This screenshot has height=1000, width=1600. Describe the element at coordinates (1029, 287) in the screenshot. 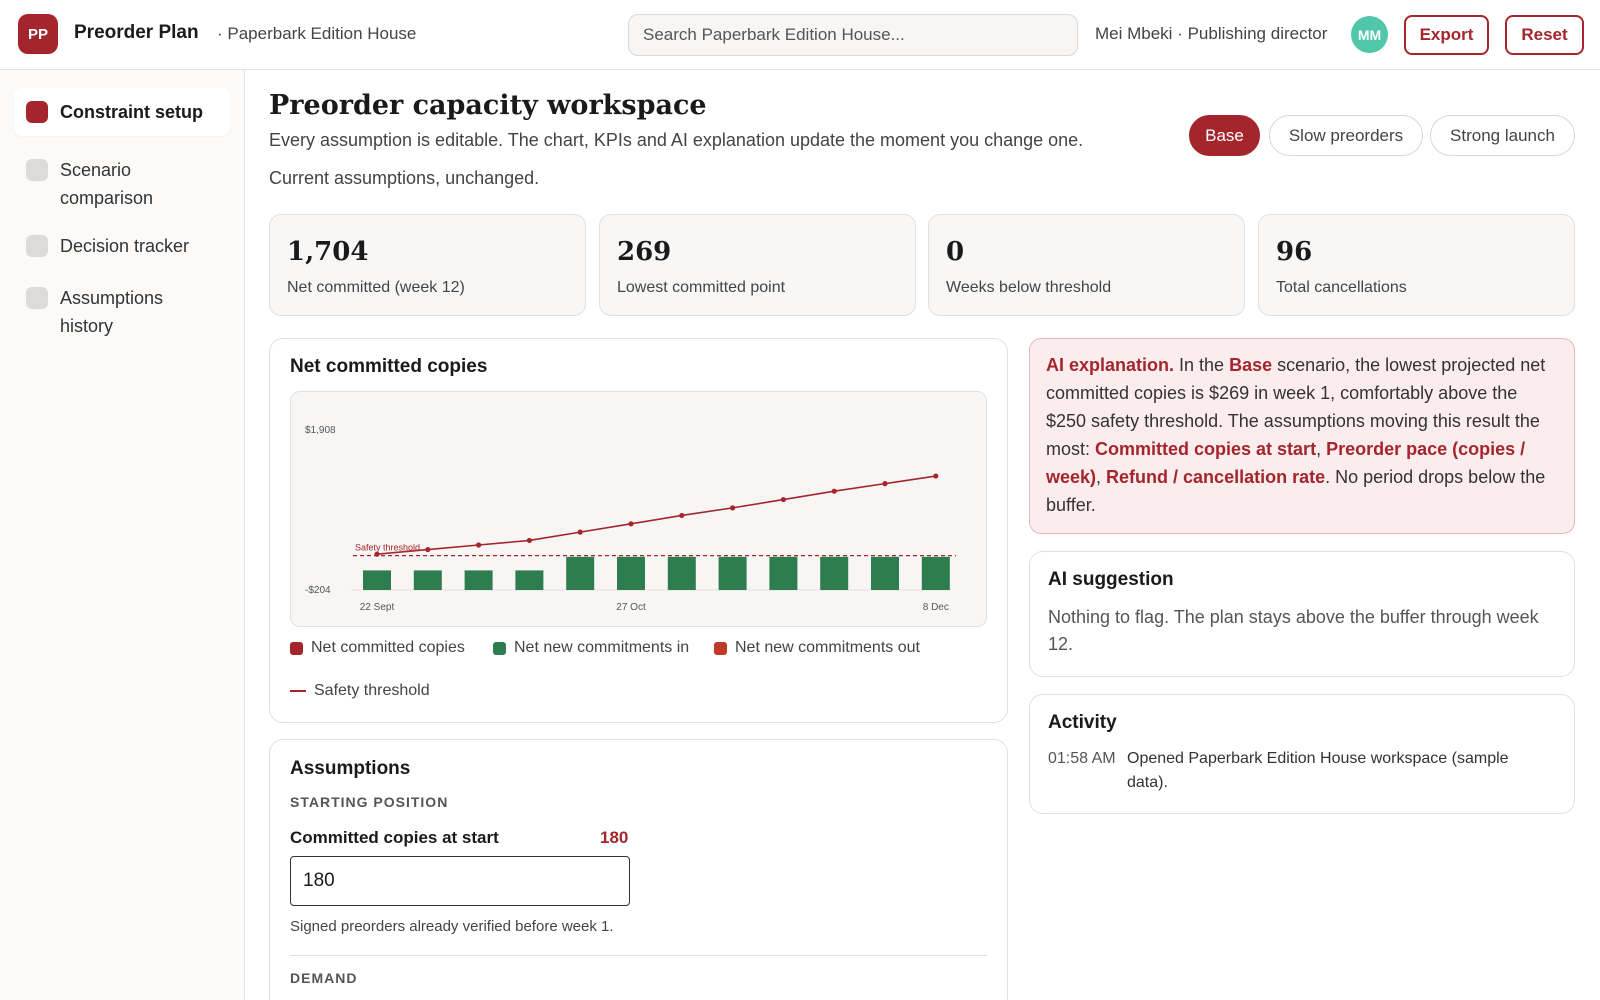

I see `kpi-label: Weeks below threshold` at that location.